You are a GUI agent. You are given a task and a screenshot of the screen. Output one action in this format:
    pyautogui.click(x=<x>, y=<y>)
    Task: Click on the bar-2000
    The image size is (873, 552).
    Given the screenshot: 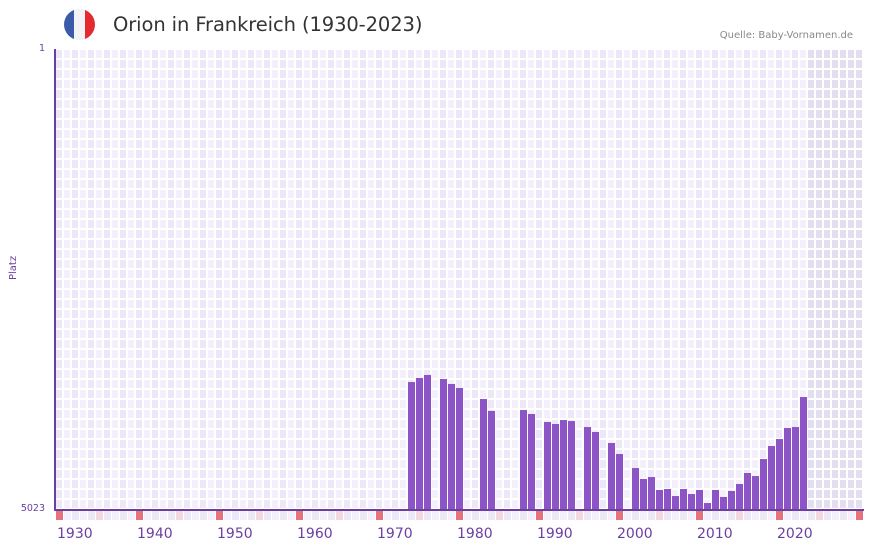 What is the action you would take?
    pyautogui.click(x=619, y=482)
    